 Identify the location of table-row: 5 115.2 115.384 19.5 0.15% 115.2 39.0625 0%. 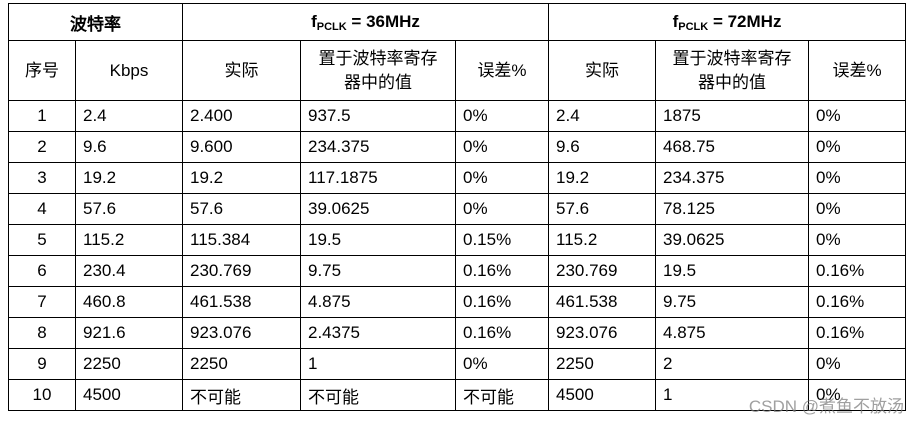
(457, 240).